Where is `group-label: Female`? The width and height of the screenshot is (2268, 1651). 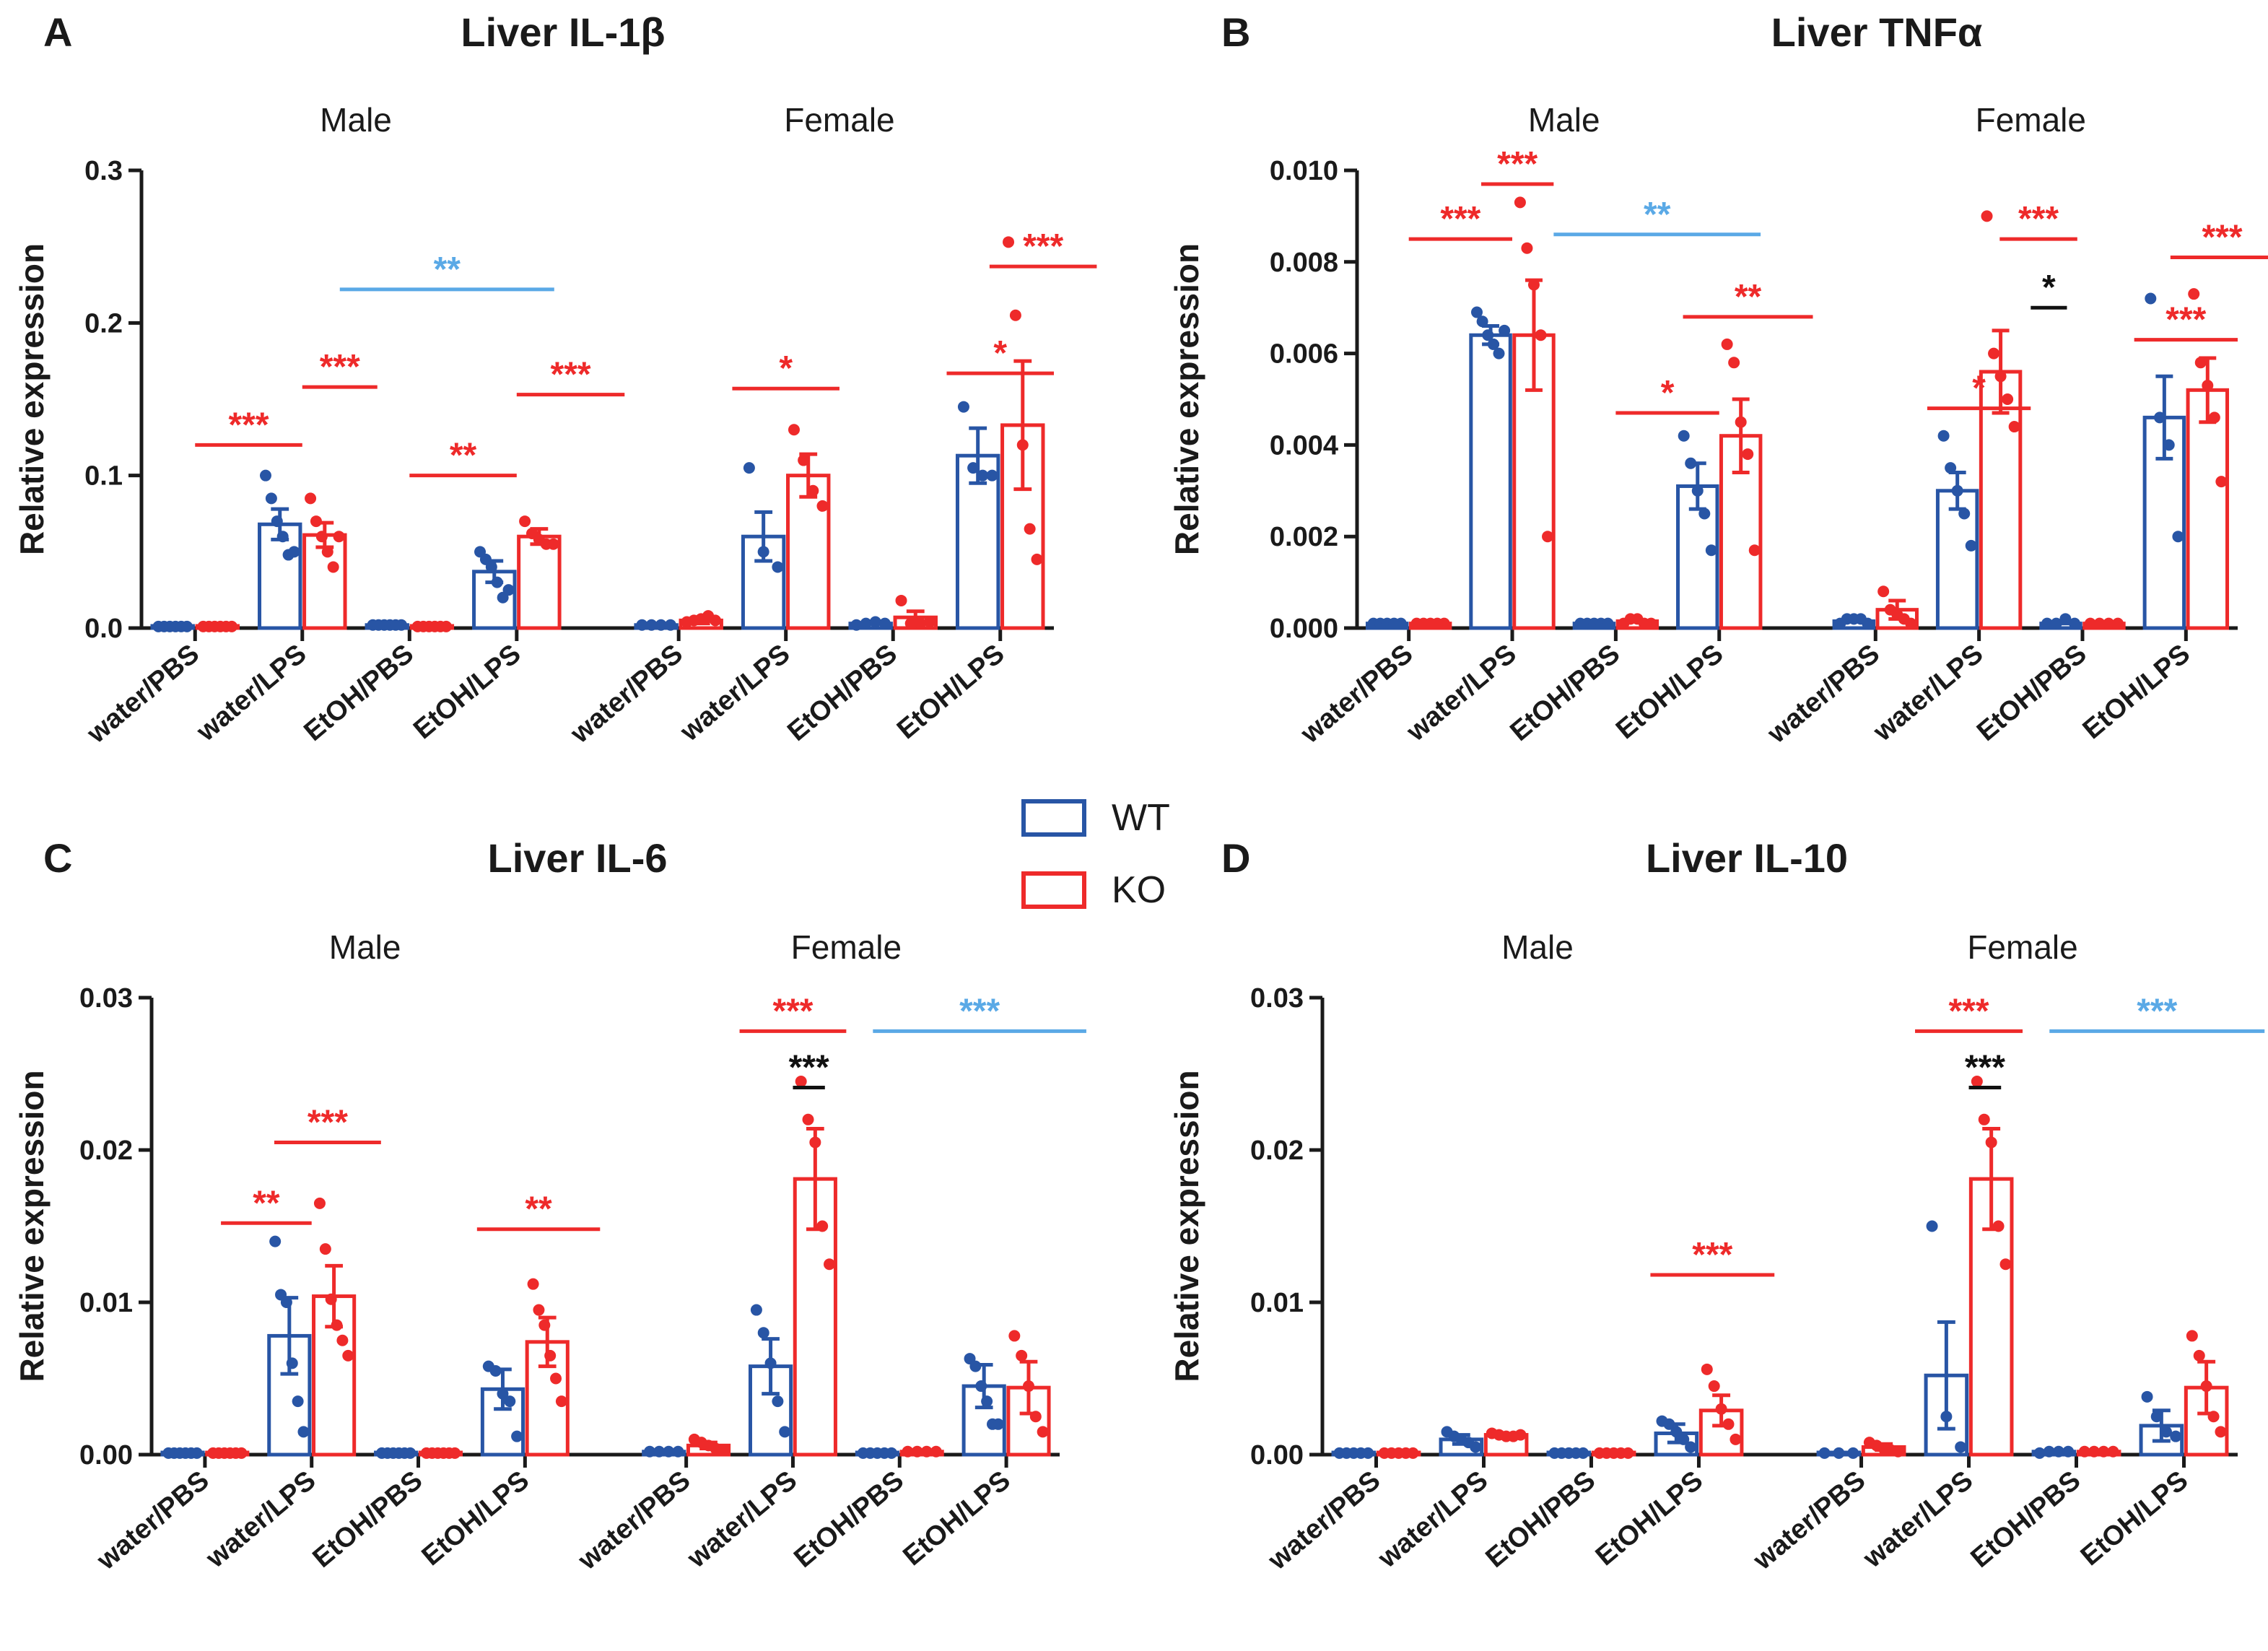
group-label: Female is located at coordinates (846, 947).